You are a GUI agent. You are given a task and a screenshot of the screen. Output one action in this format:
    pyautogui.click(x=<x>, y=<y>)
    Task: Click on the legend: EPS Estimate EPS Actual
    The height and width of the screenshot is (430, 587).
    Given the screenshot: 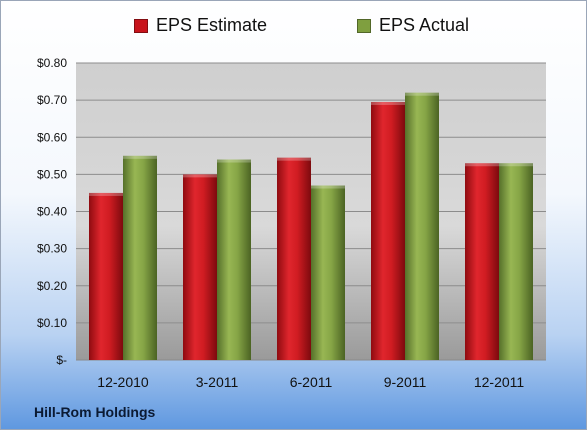 What is the action you would take?
    pyautogui.click(x=293, y=28)
    